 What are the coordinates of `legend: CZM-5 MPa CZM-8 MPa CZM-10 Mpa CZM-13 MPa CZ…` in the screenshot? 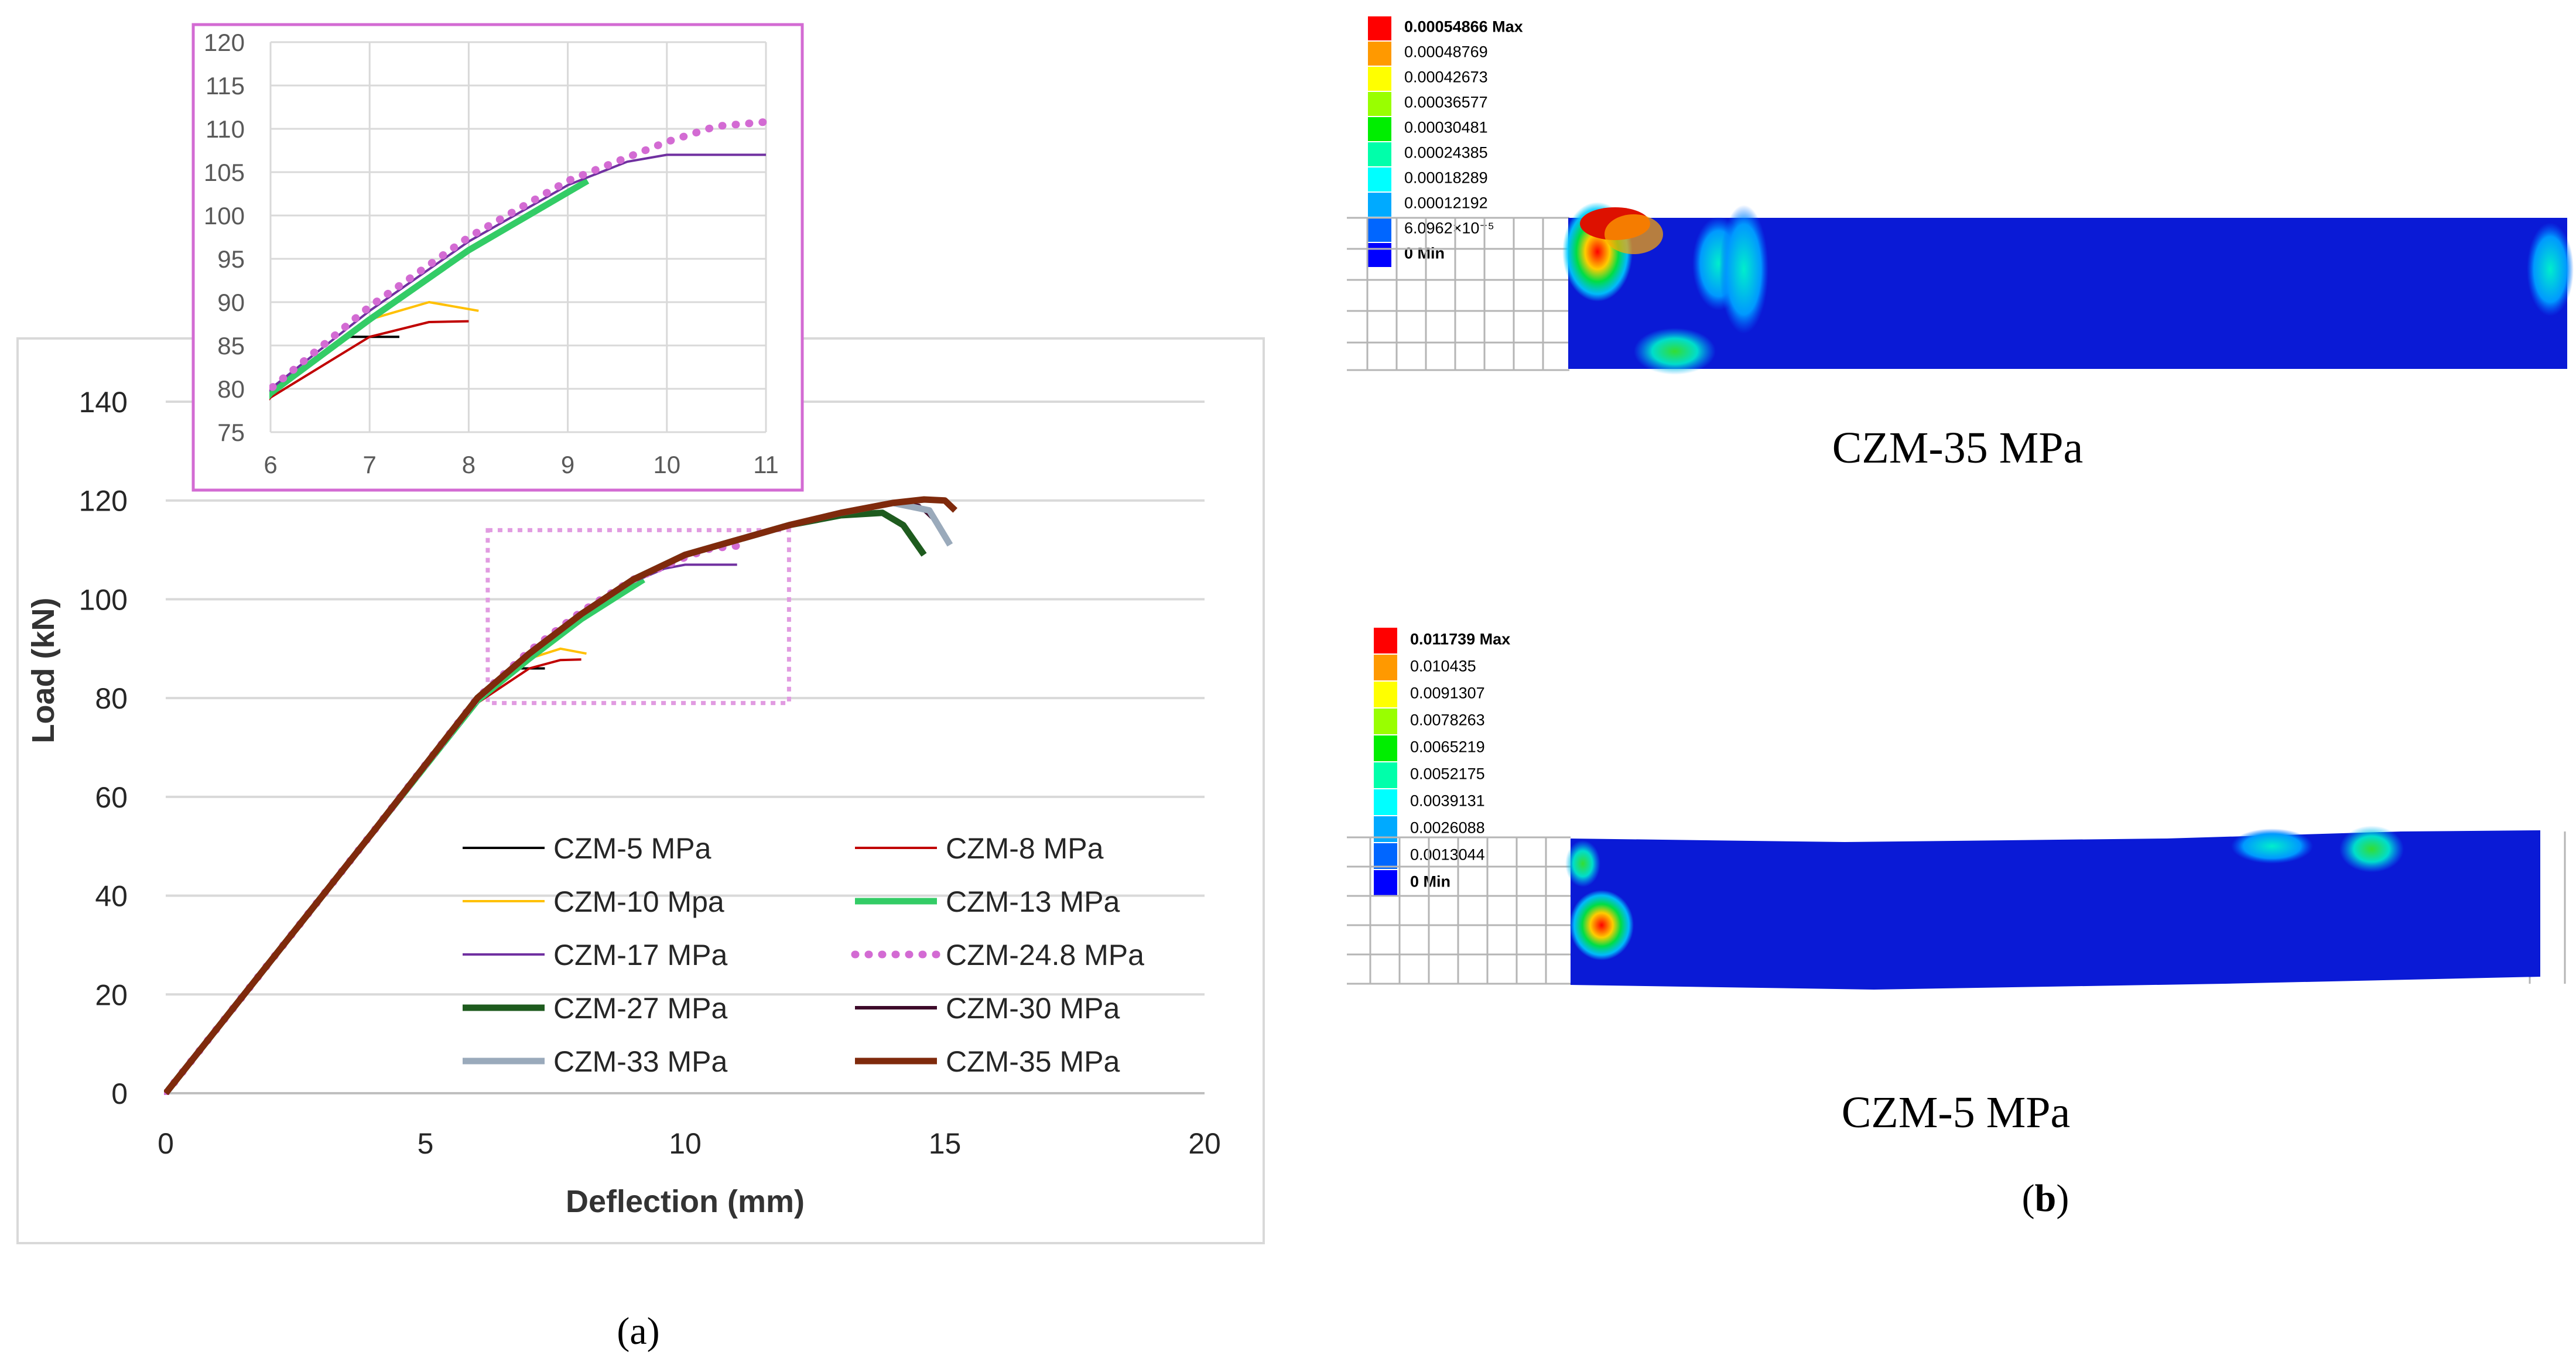 It's located at (803, 955).